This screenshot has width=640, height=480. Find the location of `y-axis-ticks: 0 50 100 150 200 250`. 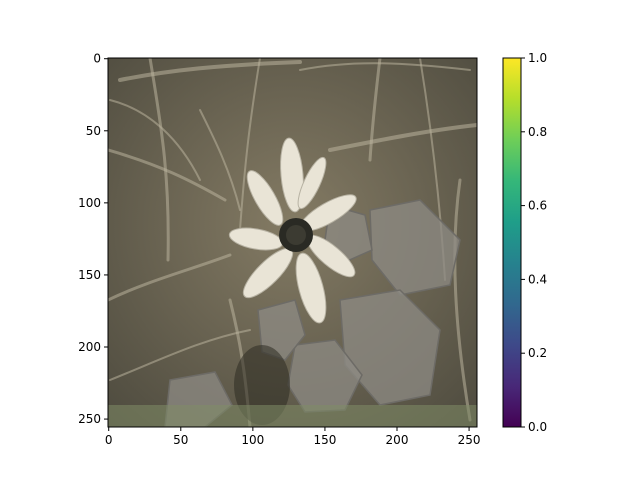

y-axis-ticks: 0 50 100 150 200 250 is located at coordinates (93, 239).